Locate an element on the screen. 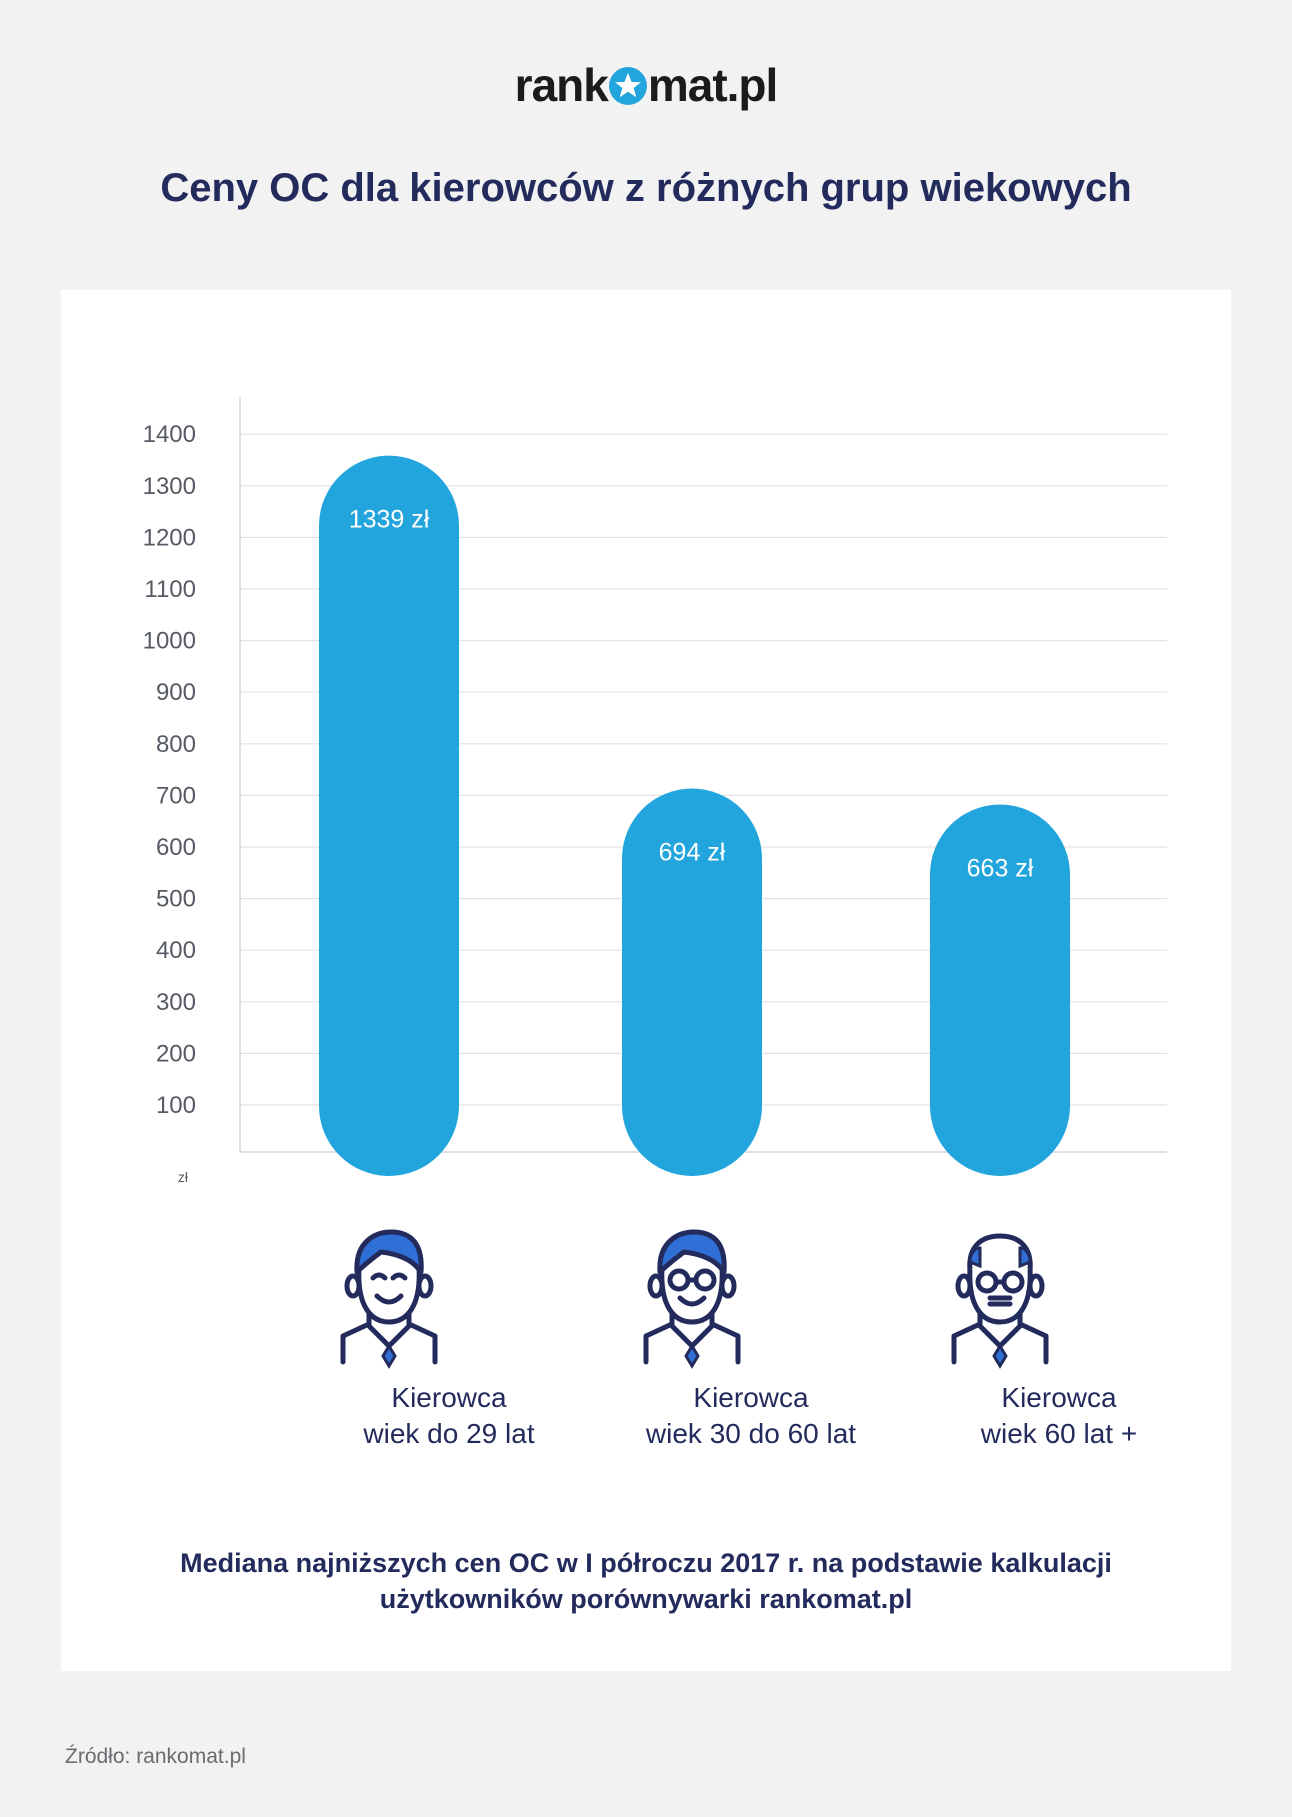 The height and width of the screenshot is (1817, 1292). star-icon is located at coordinates (627, 86).